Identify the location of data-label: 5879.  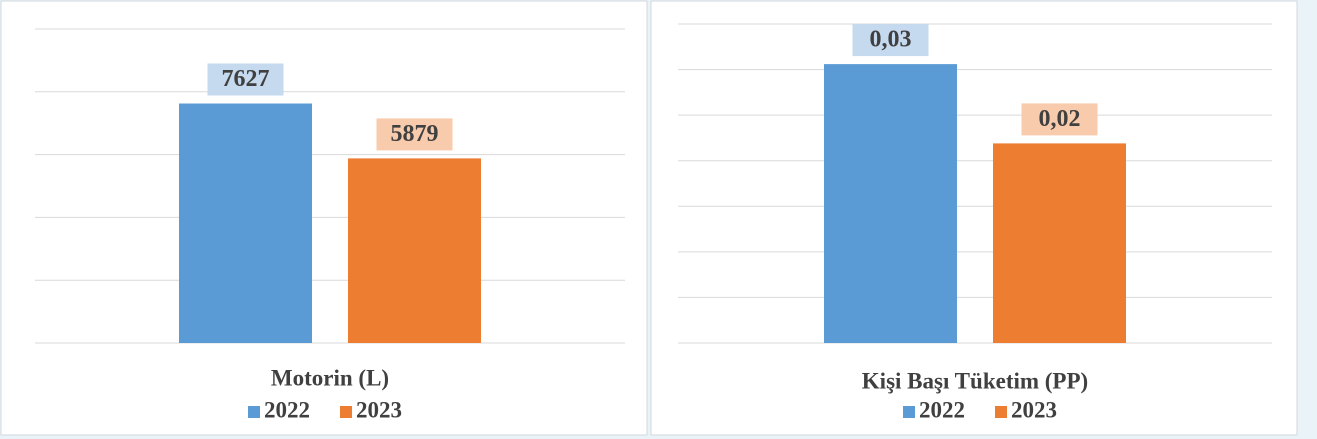
(415, 134).